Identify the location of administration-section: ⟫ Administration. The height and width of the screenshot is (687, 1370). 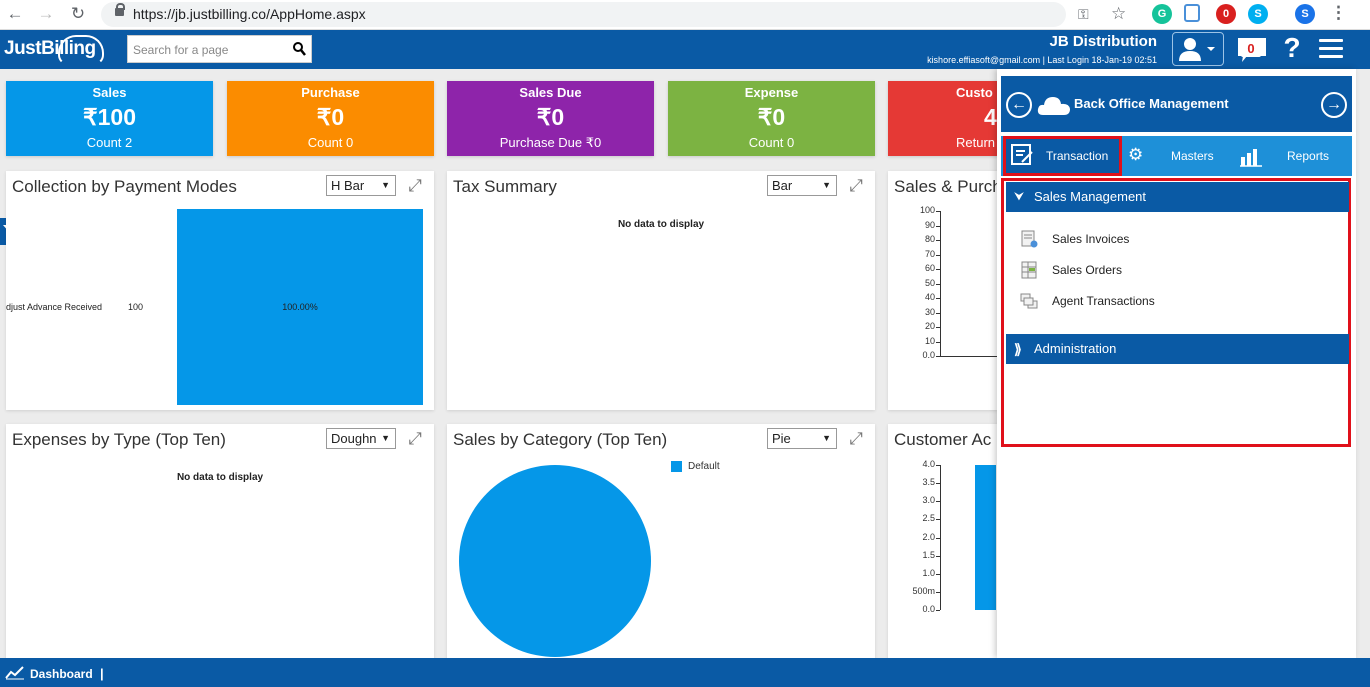
(1177, 349).